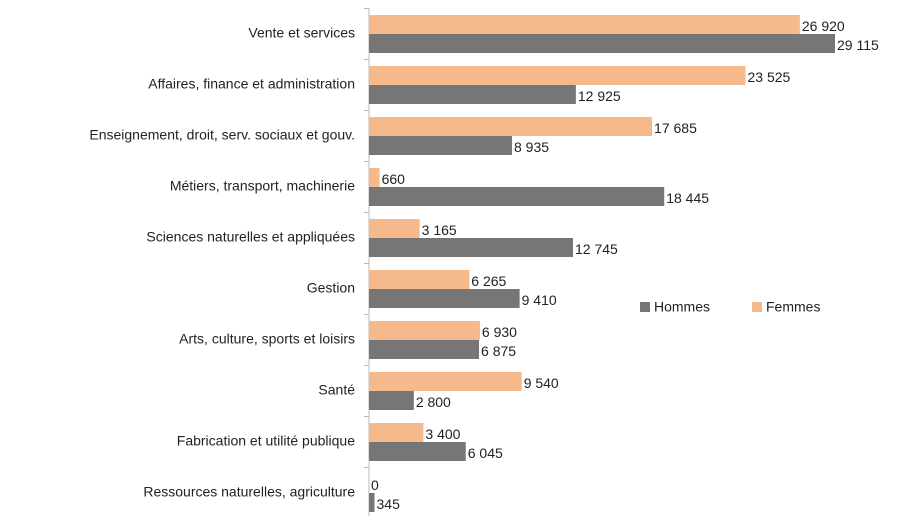 This screenshot has width=909, height=516. What do you see at coordinates (599, 96) in the screenshot?
I see `value-label: 12 925` at bounding box center [599, 96].